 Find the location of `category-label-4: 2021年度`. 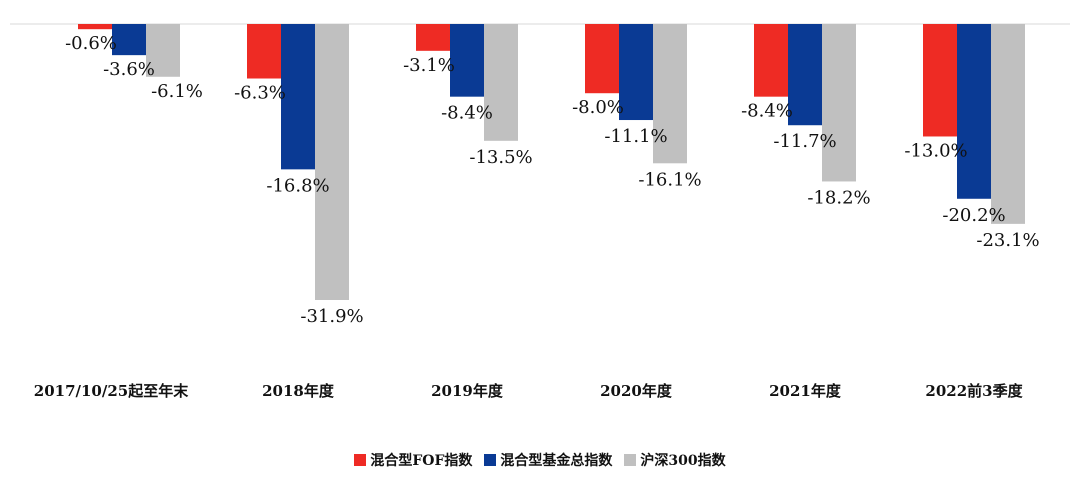

category-label-4: 2021年度 is located at coordinates (805, 391).